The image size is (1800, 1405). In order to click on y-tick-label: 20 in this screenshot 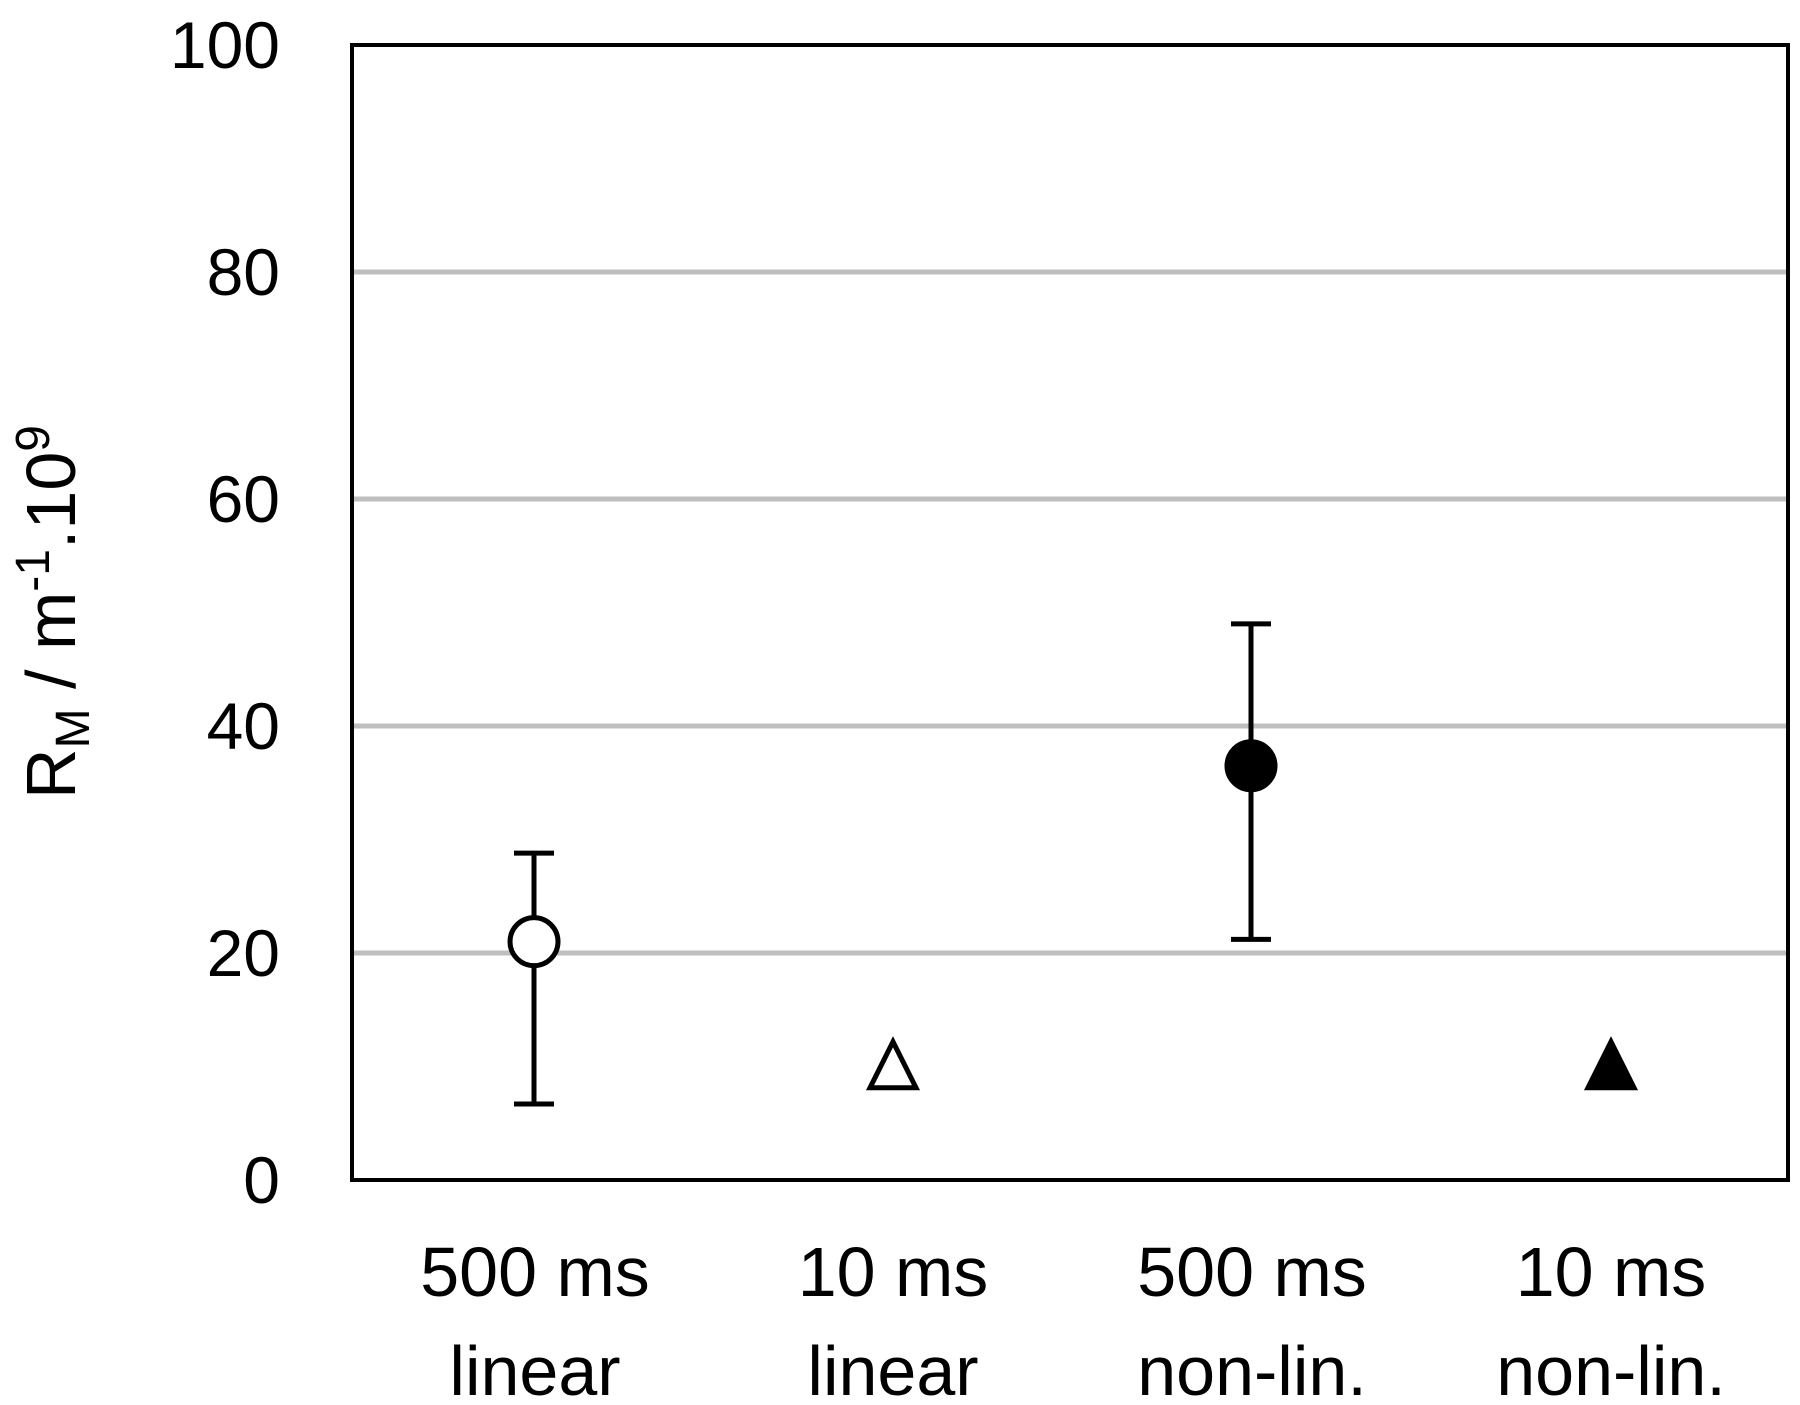, I will do `click(243, 953)`.